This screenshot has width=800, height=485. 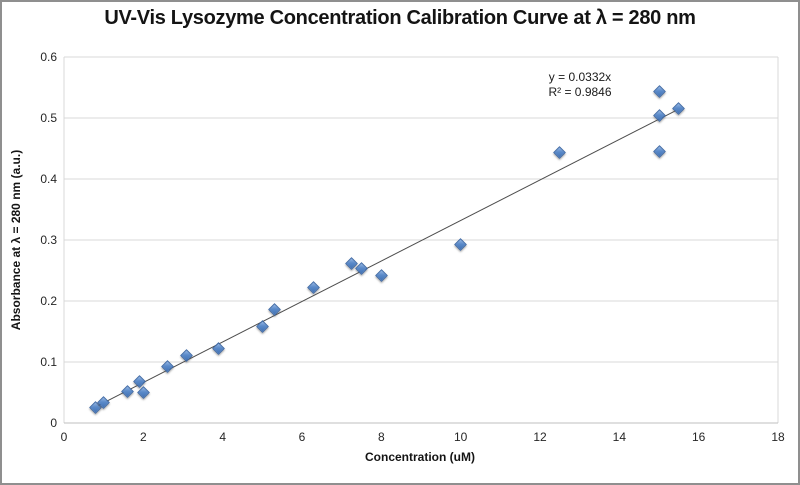 What do you see at coordinates (698, 437) in the screenshot?
I see `x-tick-label: 16` at bounding box center [698, 437].